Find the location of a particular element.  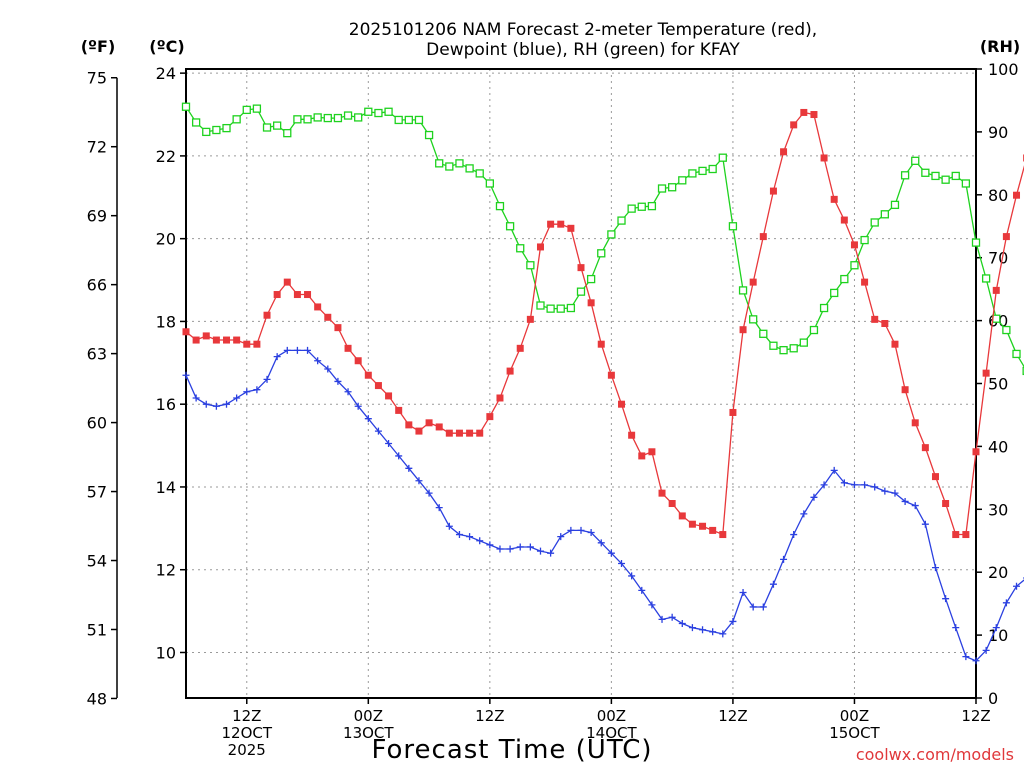

fahrenheit-tick-label: 69 is located at coordinates (97, 216).